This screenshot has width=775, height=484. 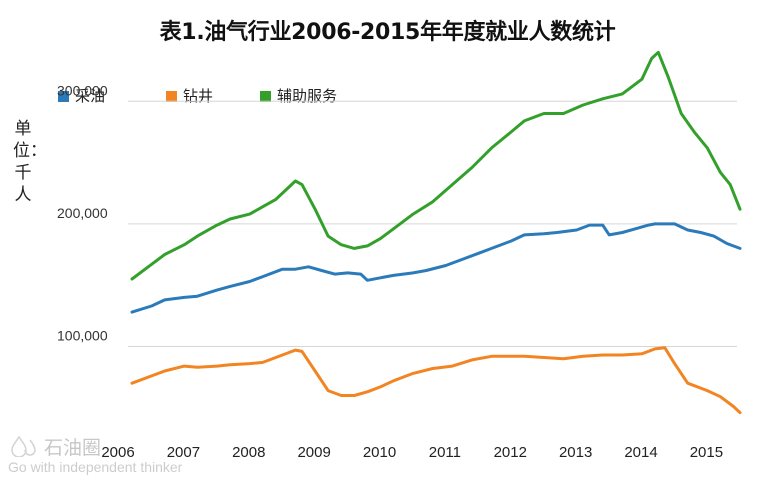 I want to click on y-tick-labels: 100,000 200,000 300,000, so click(x=82, y=212).